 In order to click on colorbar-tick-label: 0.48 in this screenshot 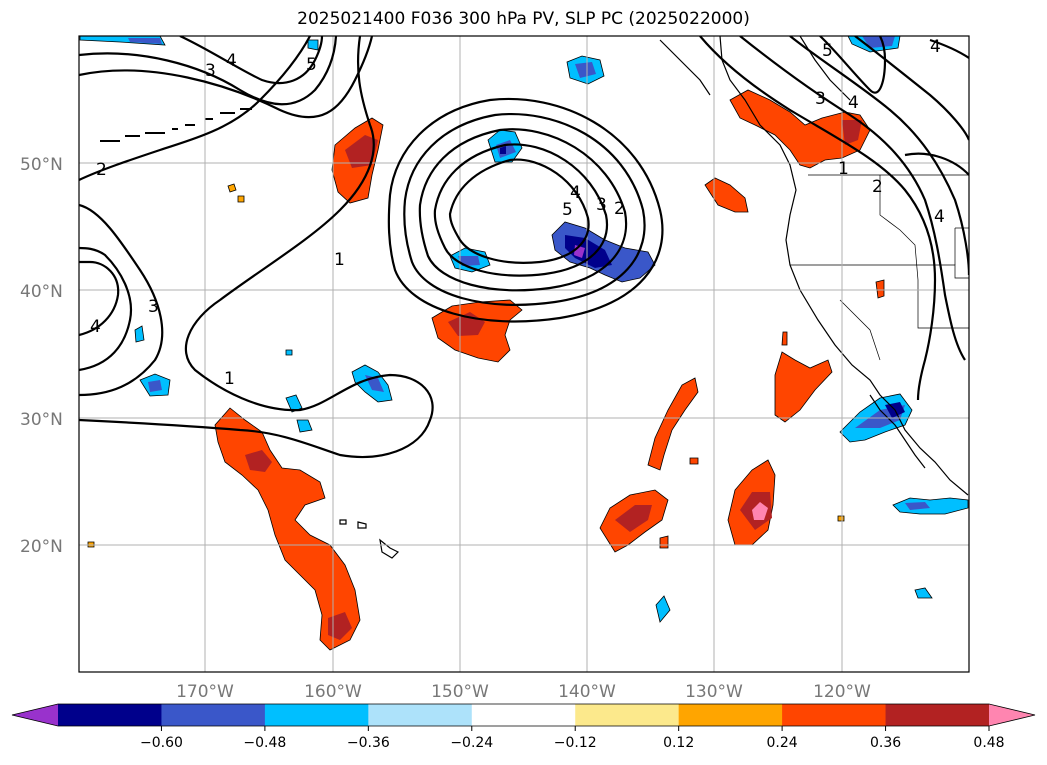, I will do `click(988, 743)`.